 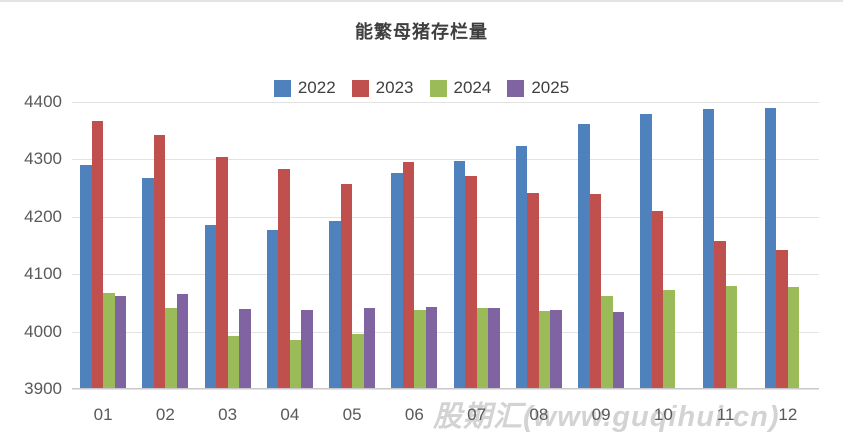 I want to click on legend-swatch-2022, so click(x=282, y=88).